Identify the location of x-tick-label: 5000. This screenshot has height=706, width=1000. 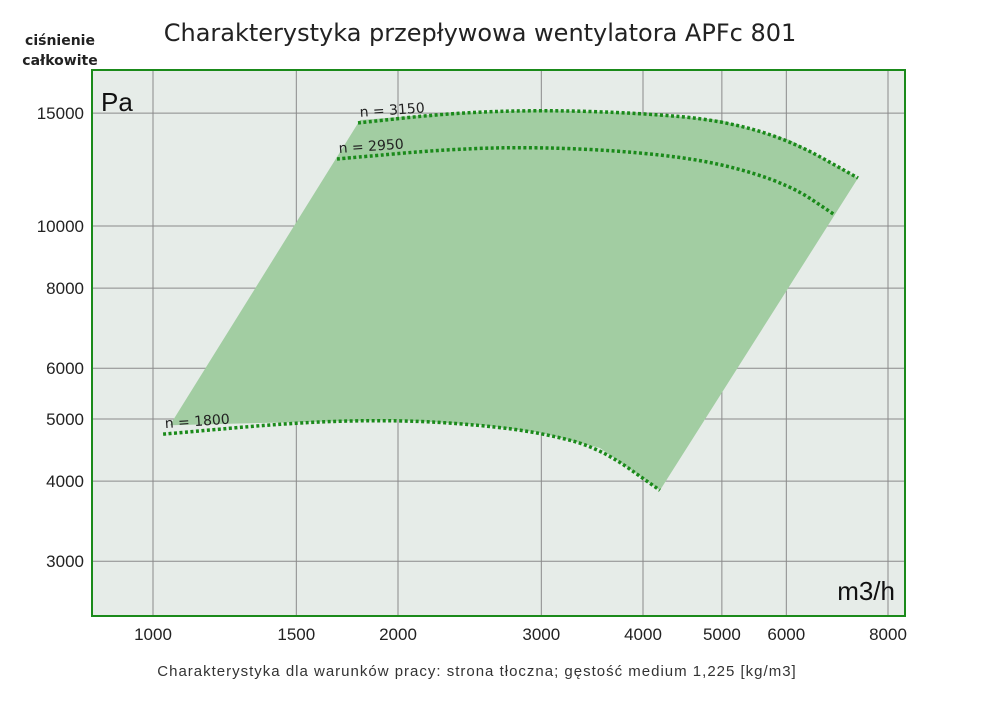
(722, 634).